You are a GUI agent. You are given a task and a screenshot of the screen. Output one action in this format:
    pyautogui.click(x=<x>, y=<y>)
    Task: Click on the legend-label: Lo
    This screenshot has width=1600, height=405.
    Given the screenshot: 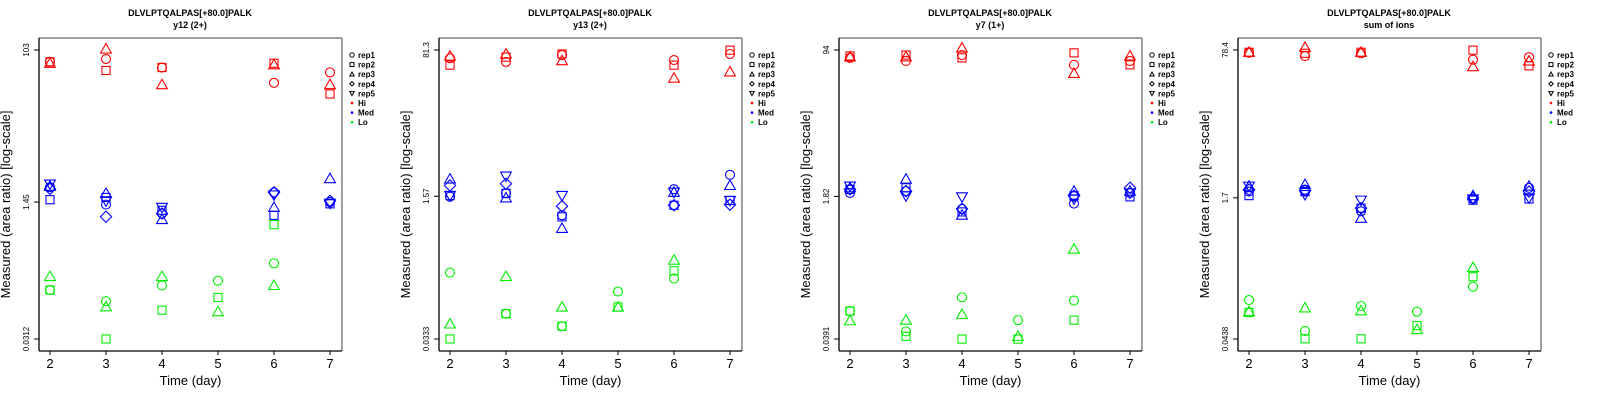 What is the action you would take?
    pyautogui.click(x=363, y=122)
    